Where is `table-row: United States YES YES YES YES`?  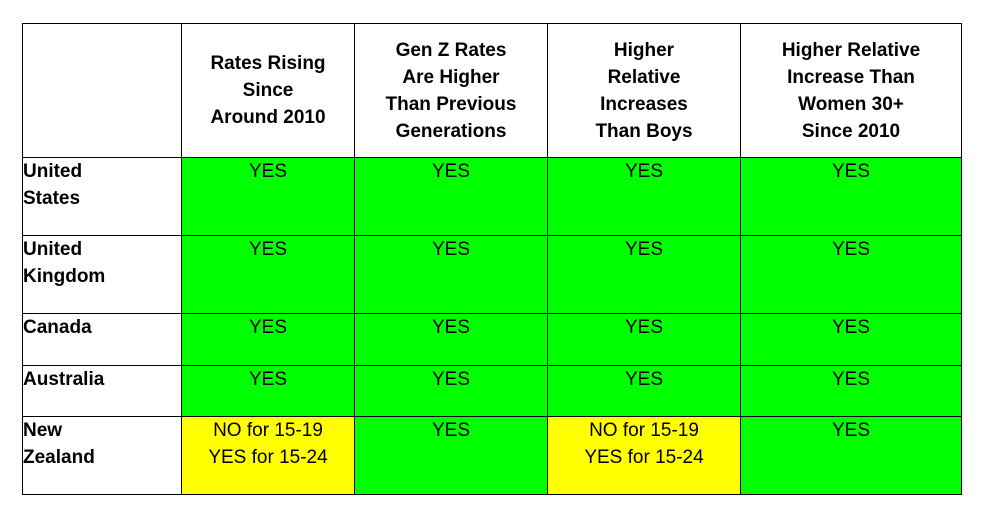
table-row: United States YES YES YES YES is located at coordinates (492, 196).